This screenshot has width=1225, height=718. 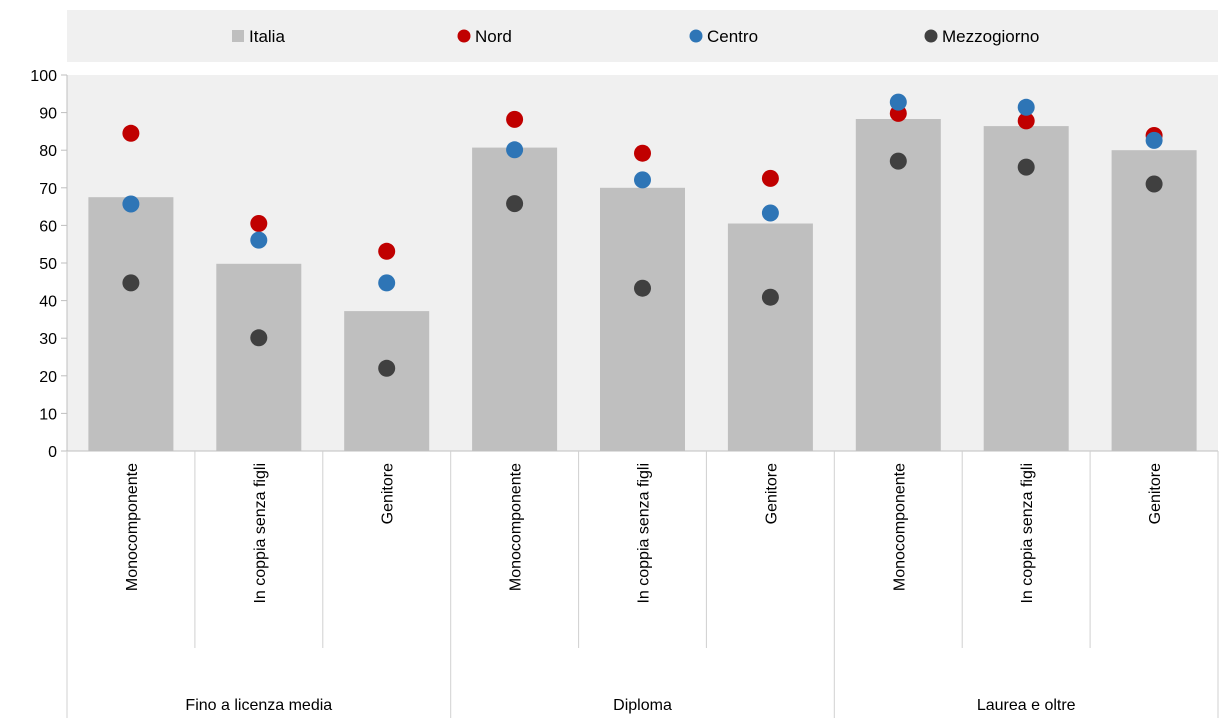 I want to click on legend-label-mezzogiorno: Mezzogiorno, so click(x=990, y=36).